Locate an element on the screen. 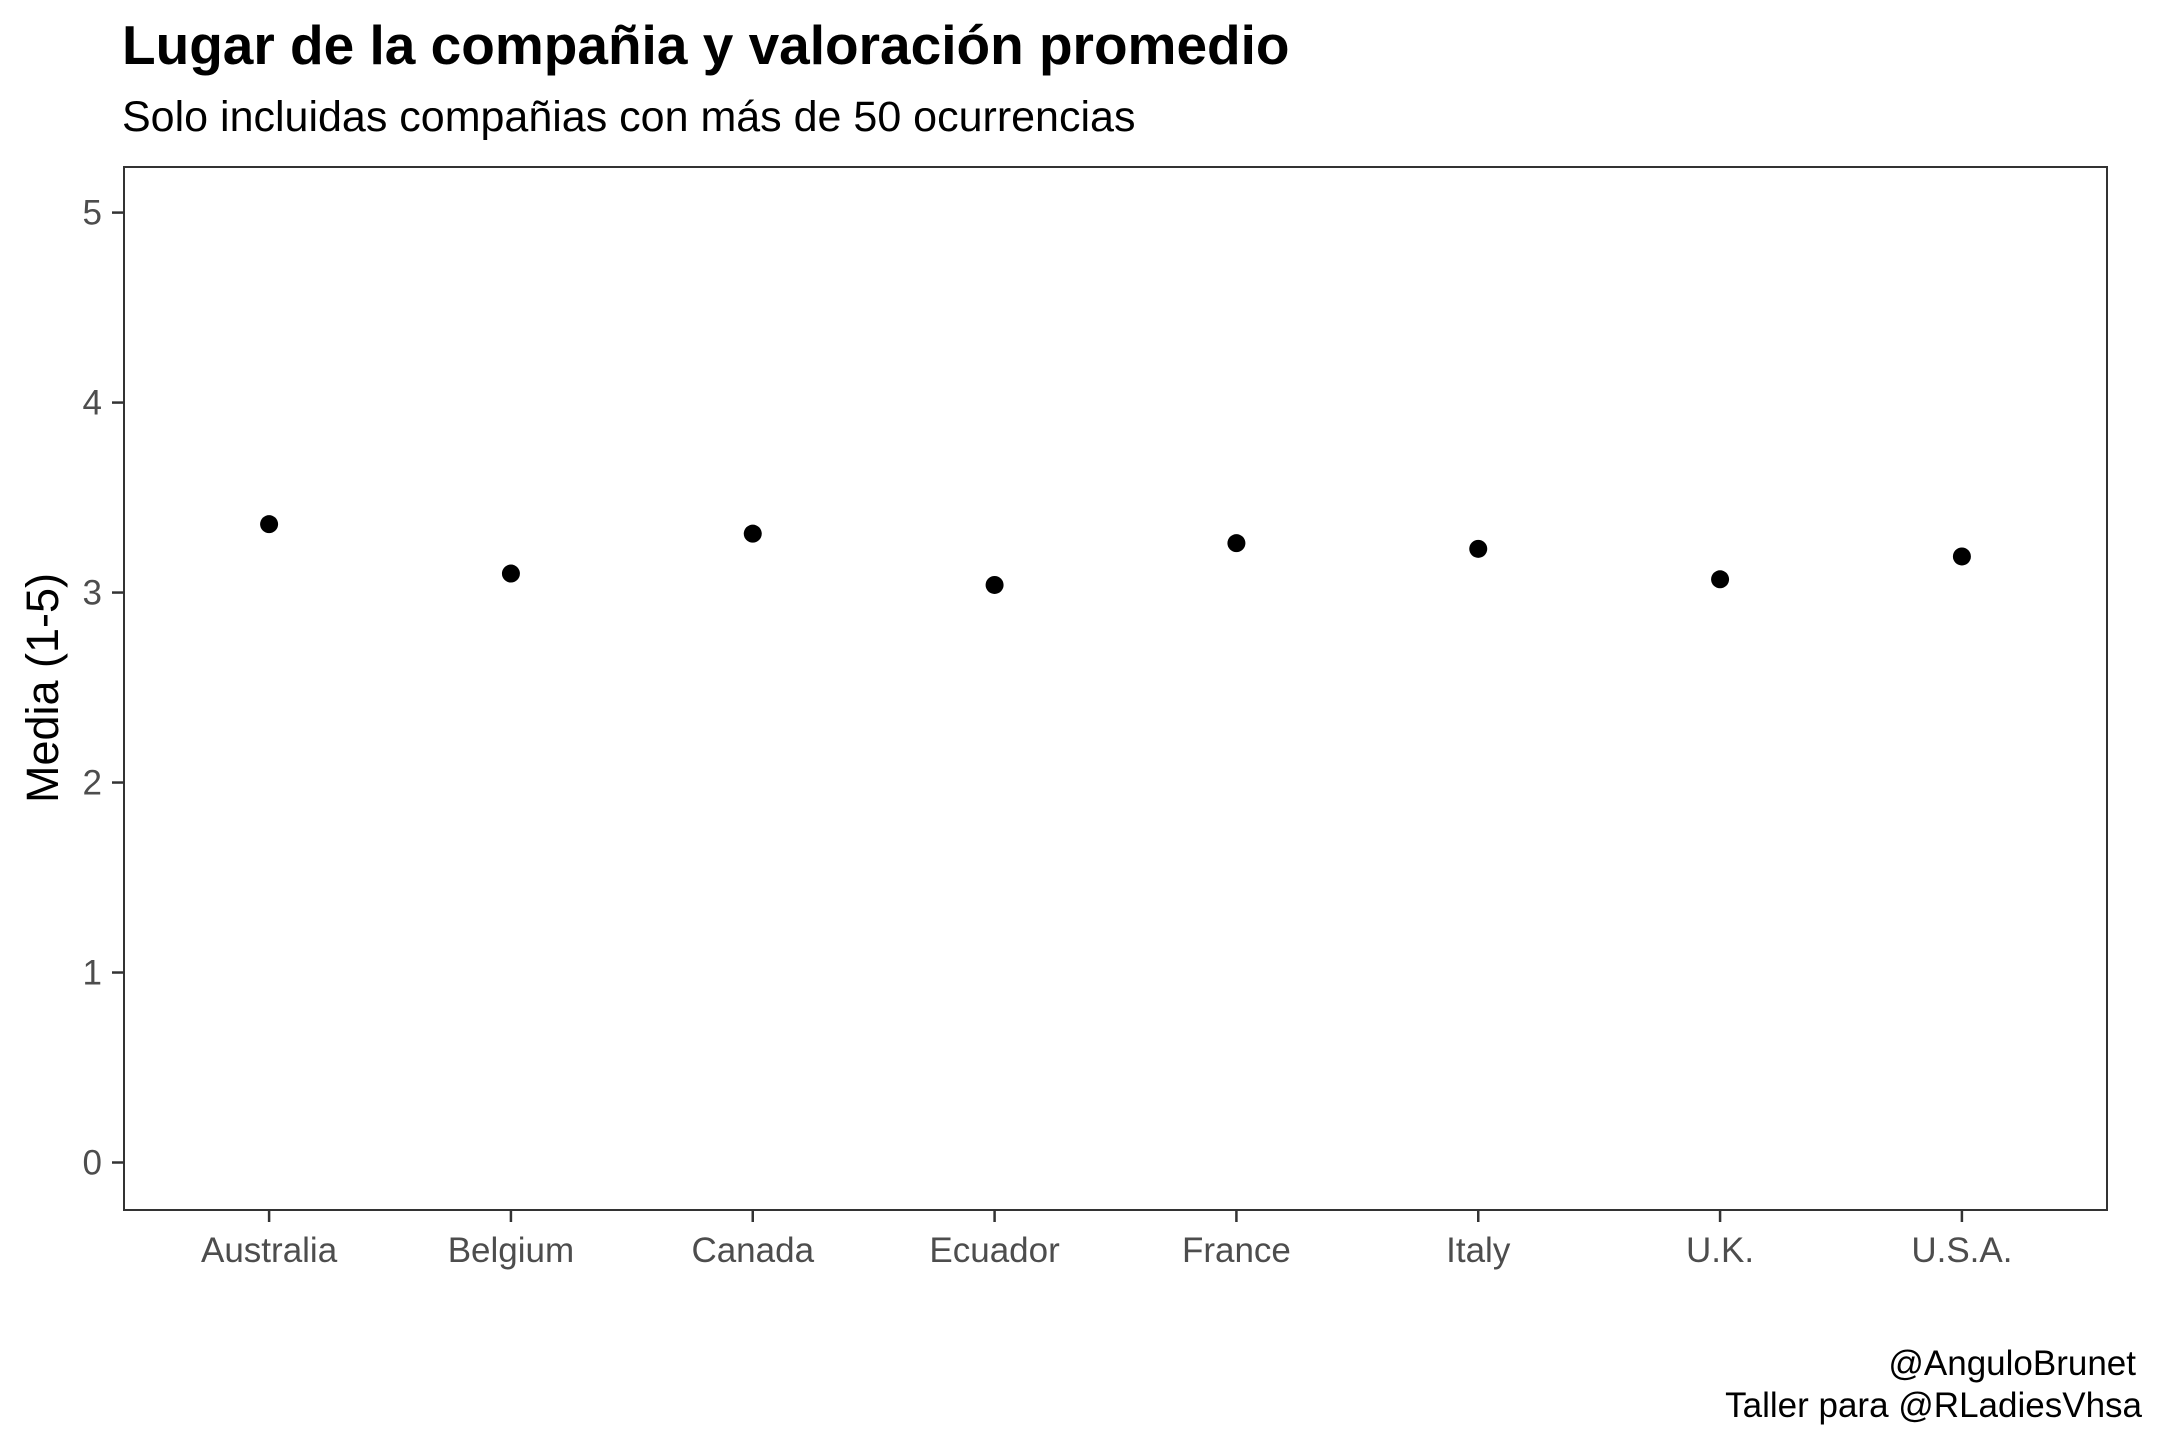  y-tick-label: 4 is located at coordinates (92, 403).